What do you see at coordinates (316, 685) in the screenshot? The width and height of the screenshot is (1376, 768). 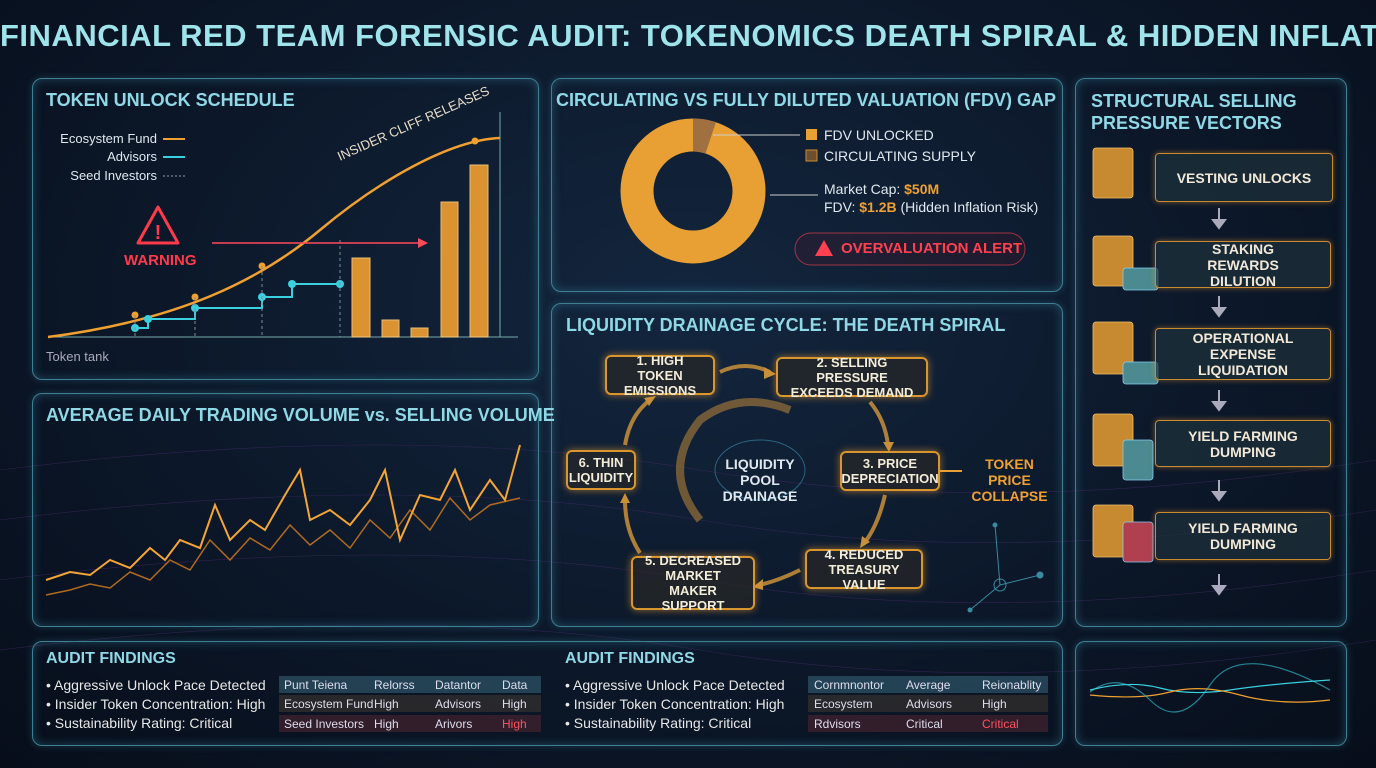 I see `table-header: Punt Teiena` at bounding box center [316, 685].